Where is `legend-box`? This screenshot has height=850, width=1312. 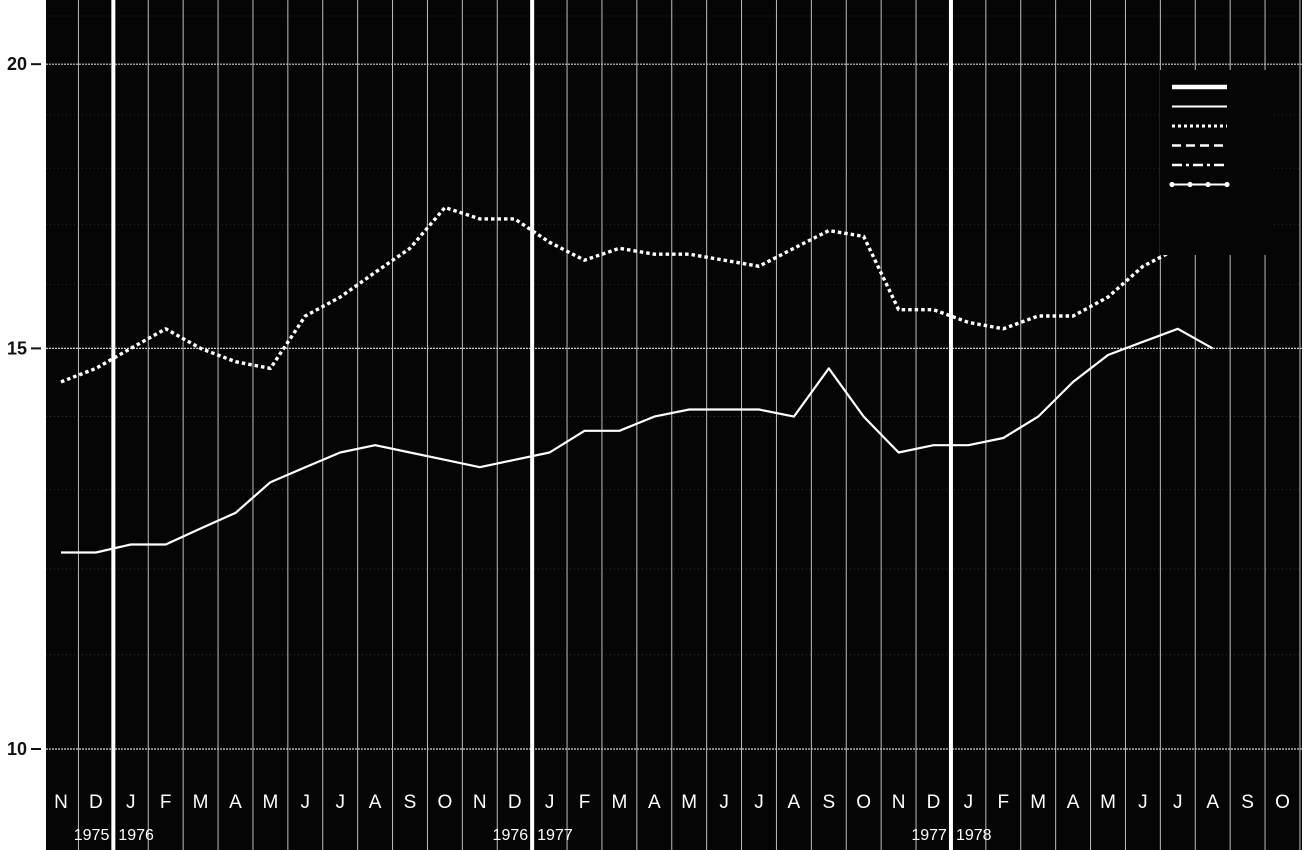 legend-box is located at coordinates (1216, 162).